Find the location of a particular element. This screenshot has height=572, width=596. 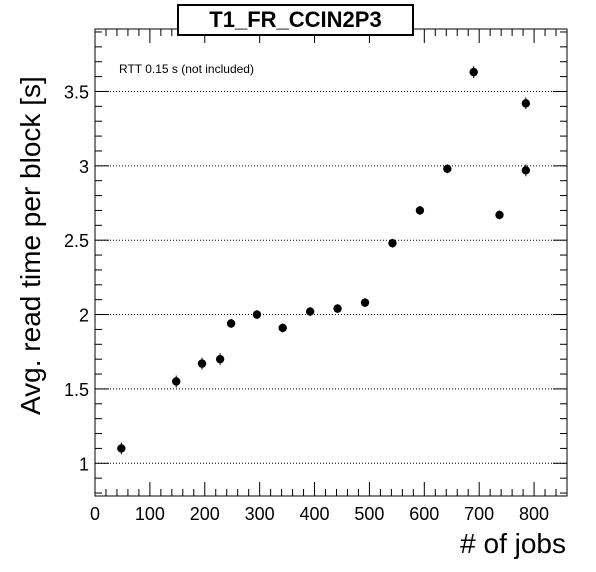

chart-title: T1_FR_CCIN2P3 is located at coordinates (295, 20).